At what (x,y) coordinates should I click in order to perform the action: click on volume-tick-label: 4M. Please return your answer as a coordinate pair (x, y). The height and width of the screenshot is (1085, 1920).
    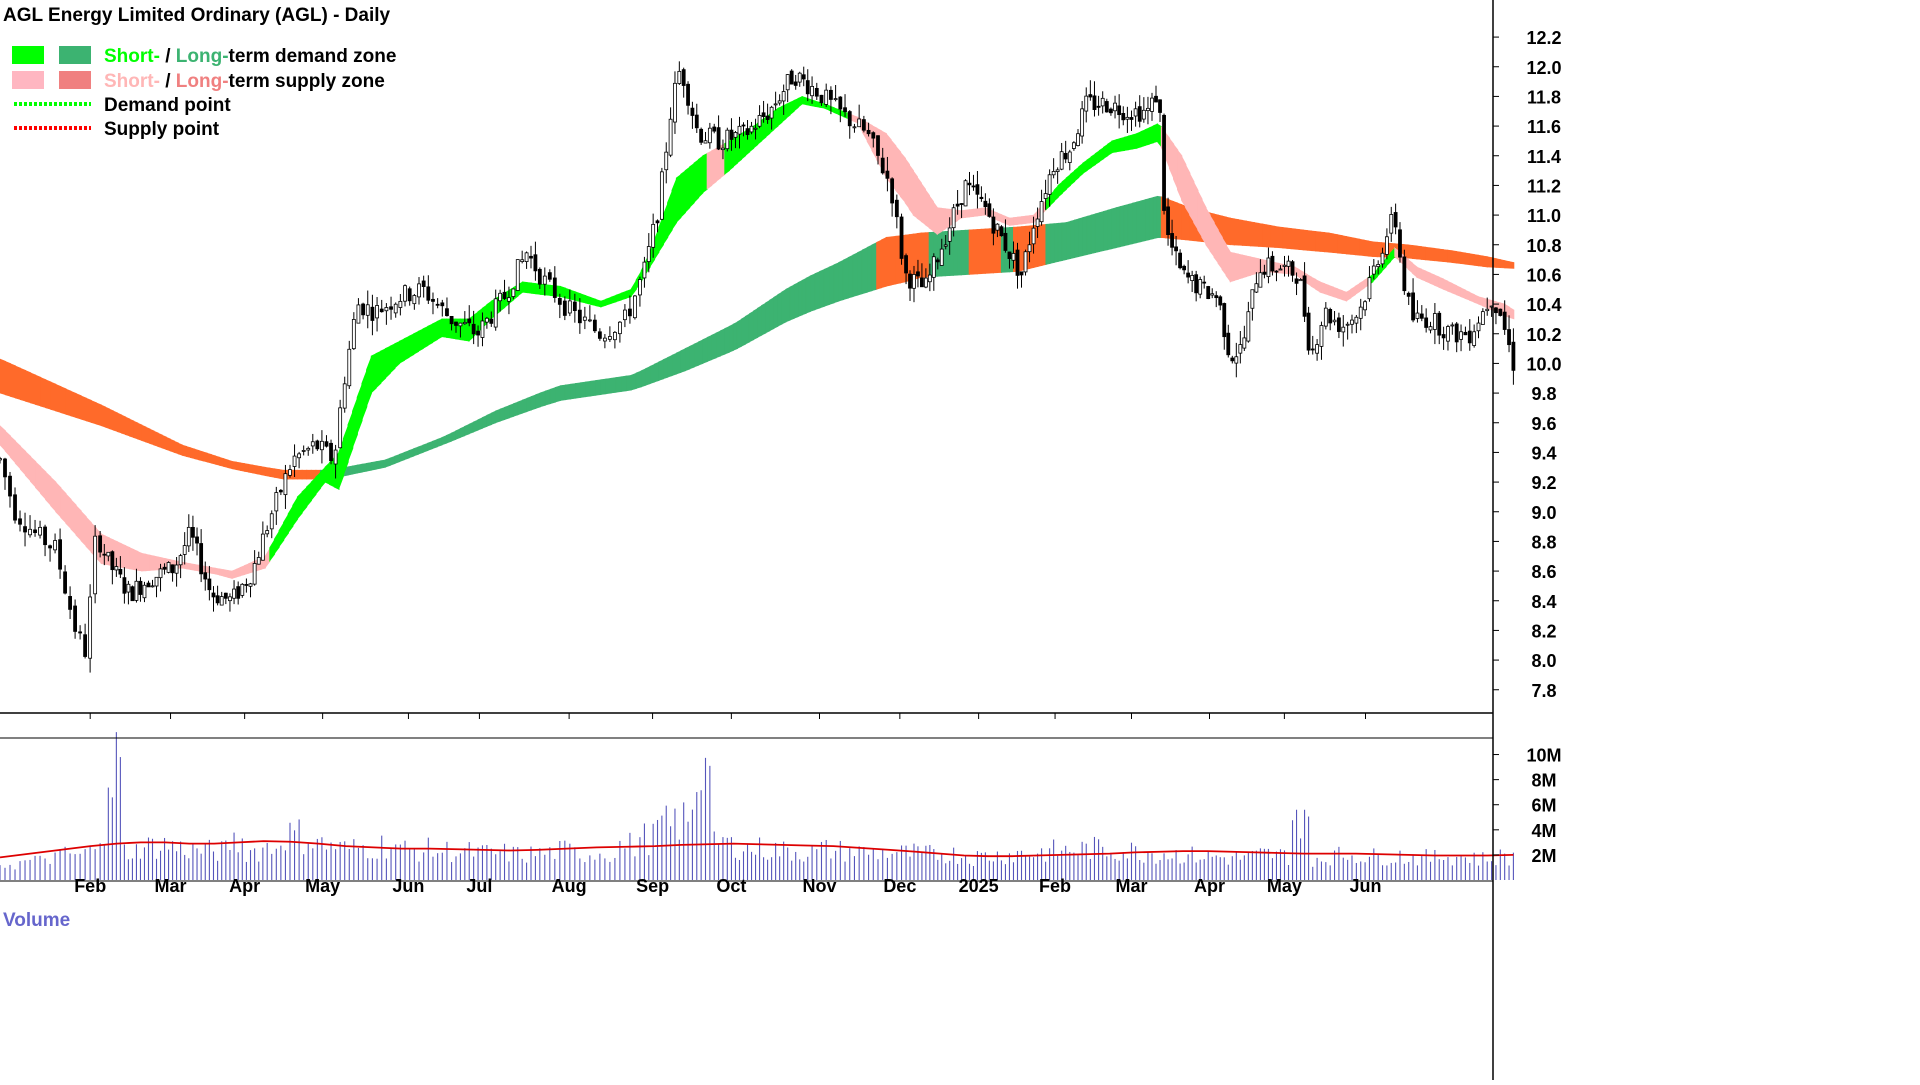
    Looking at the image, I should click on (1543, 831).